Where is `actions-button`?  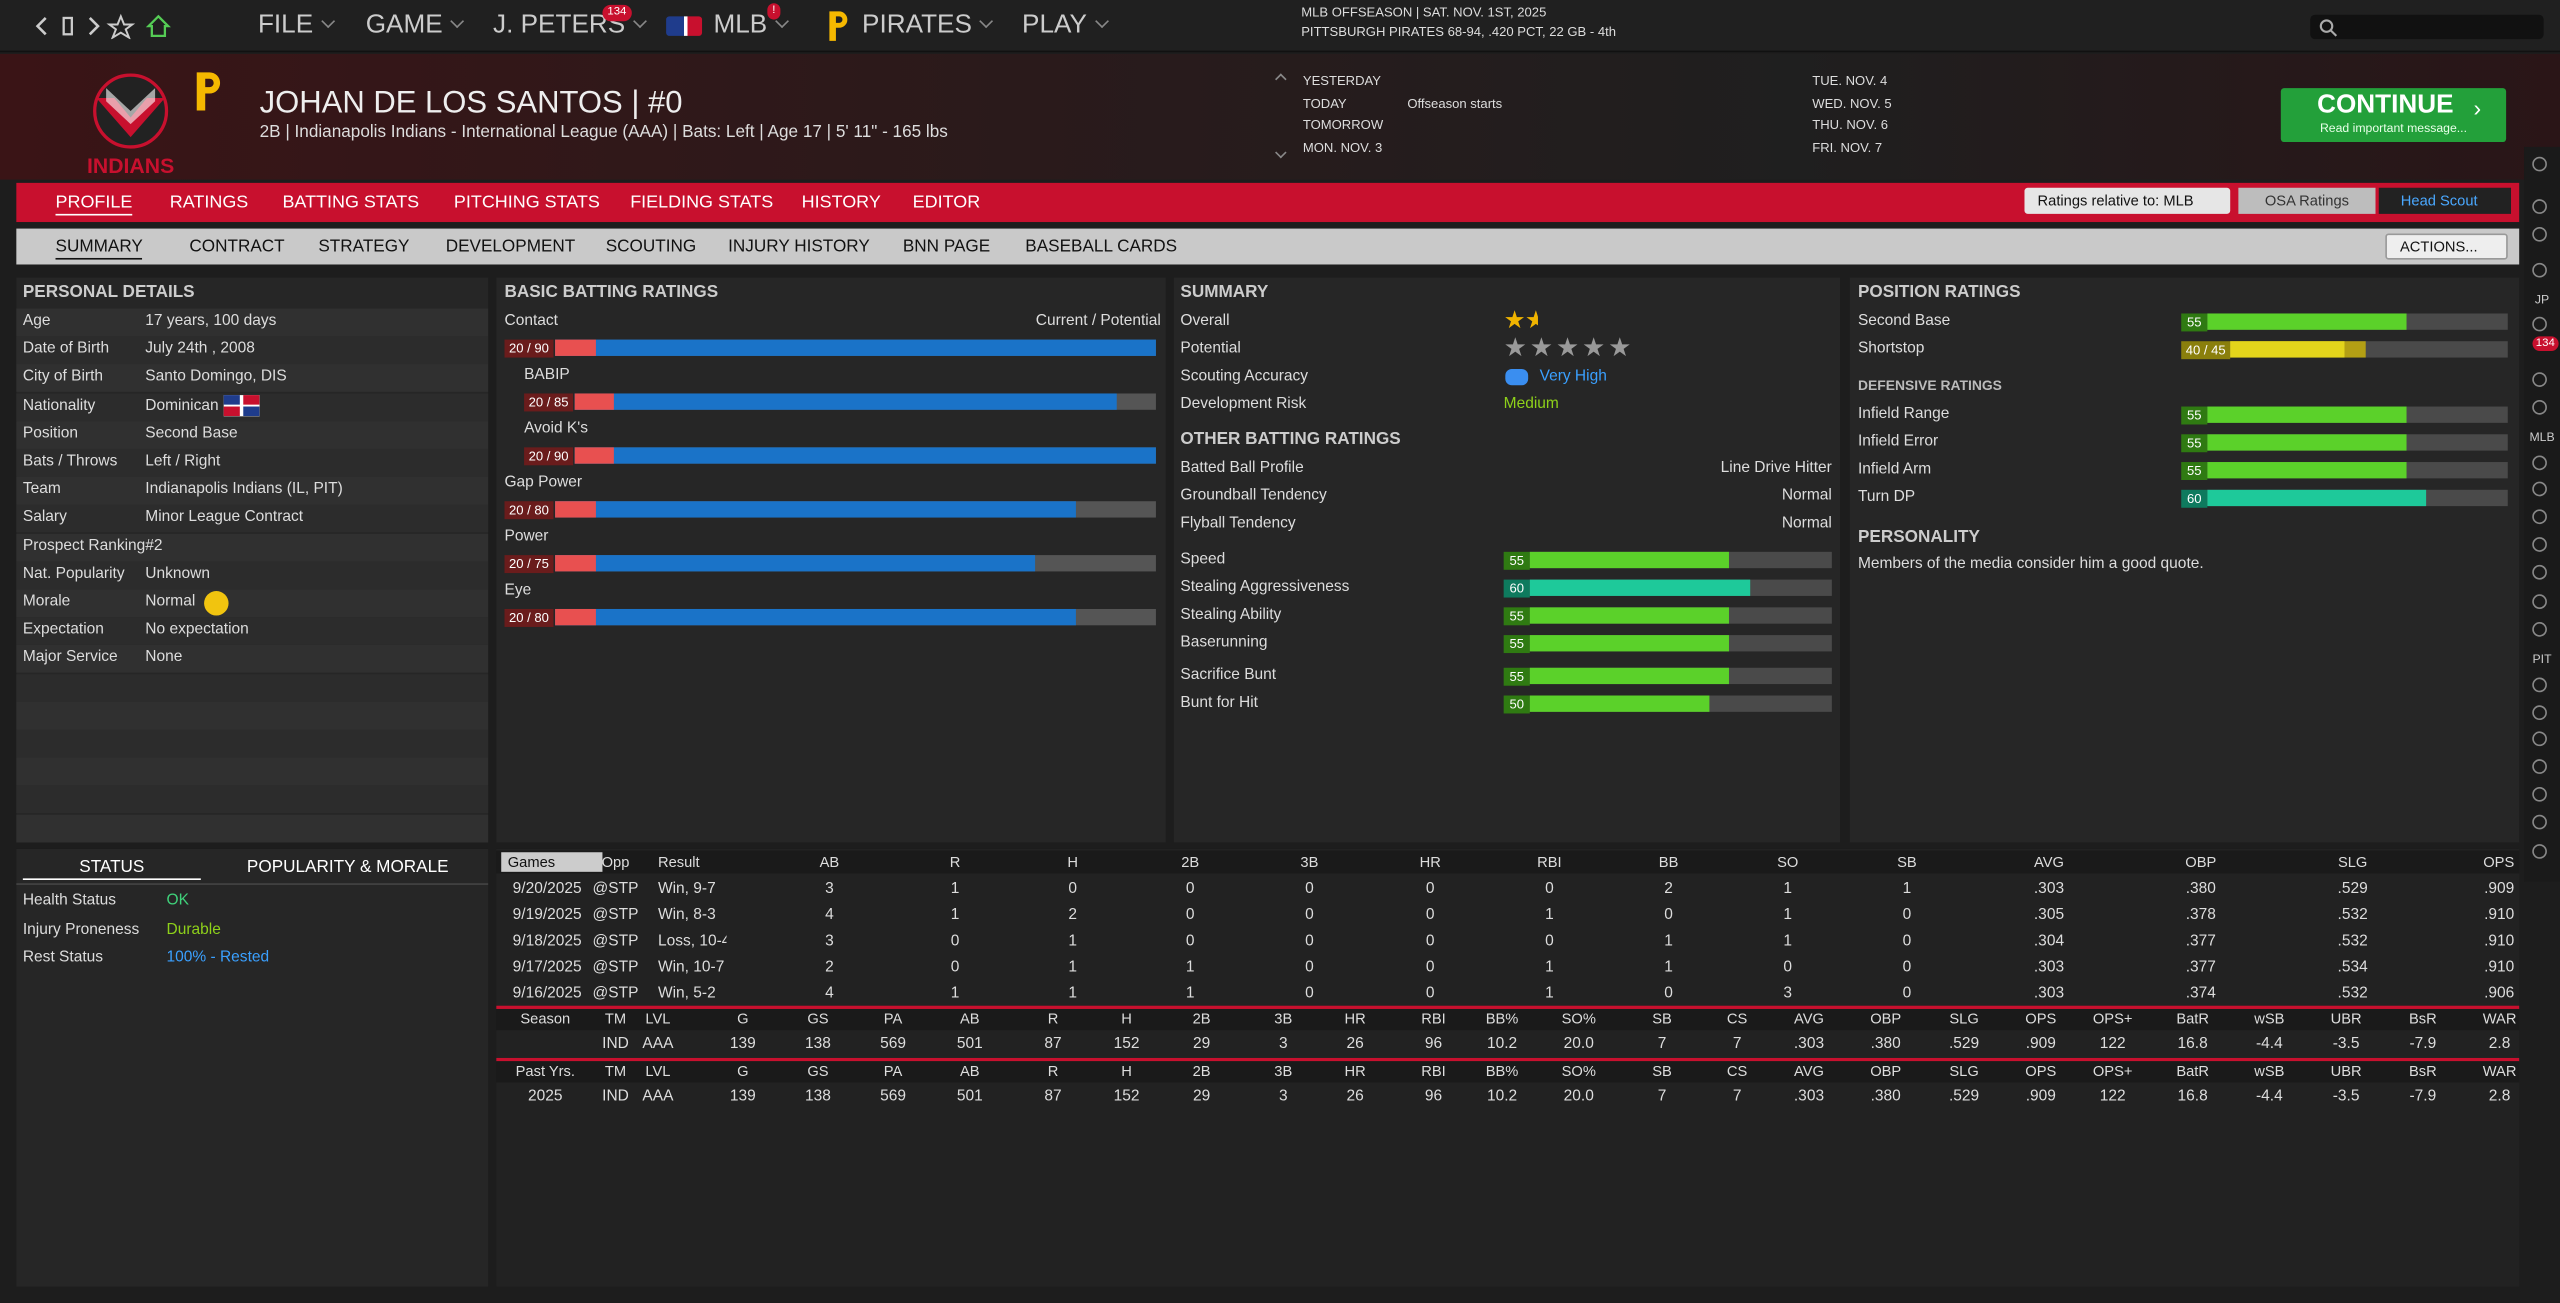 actions-button is located at coordinates (2446, 246).